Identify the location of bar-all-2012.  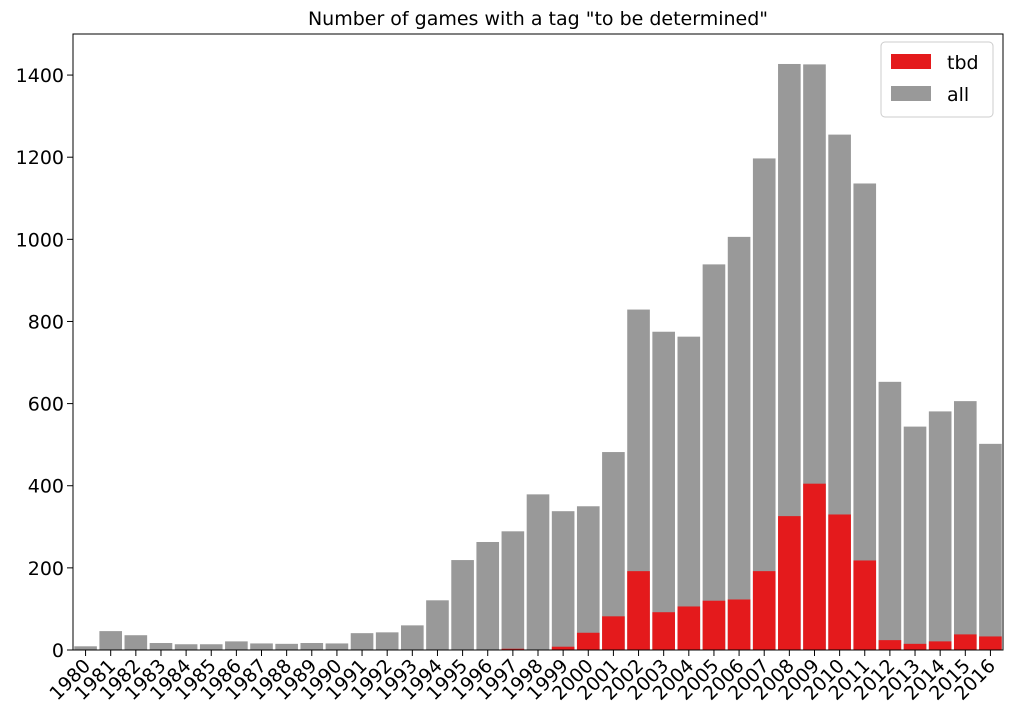
(890, 515).